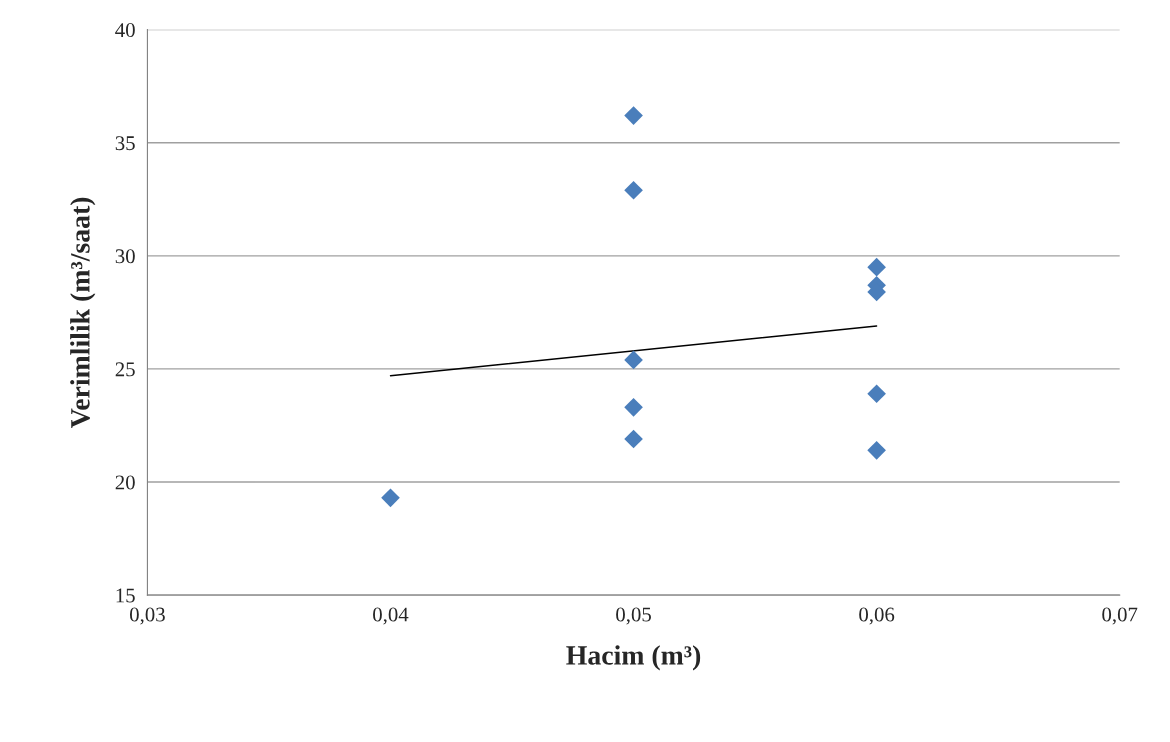 This screenshot has width=1170, height=742. What do you see at coordinates (83, 312) in the screenshot?
I see `y-axis-title: Verimlilik (m³/saat)` at bounding box center [83, 312].